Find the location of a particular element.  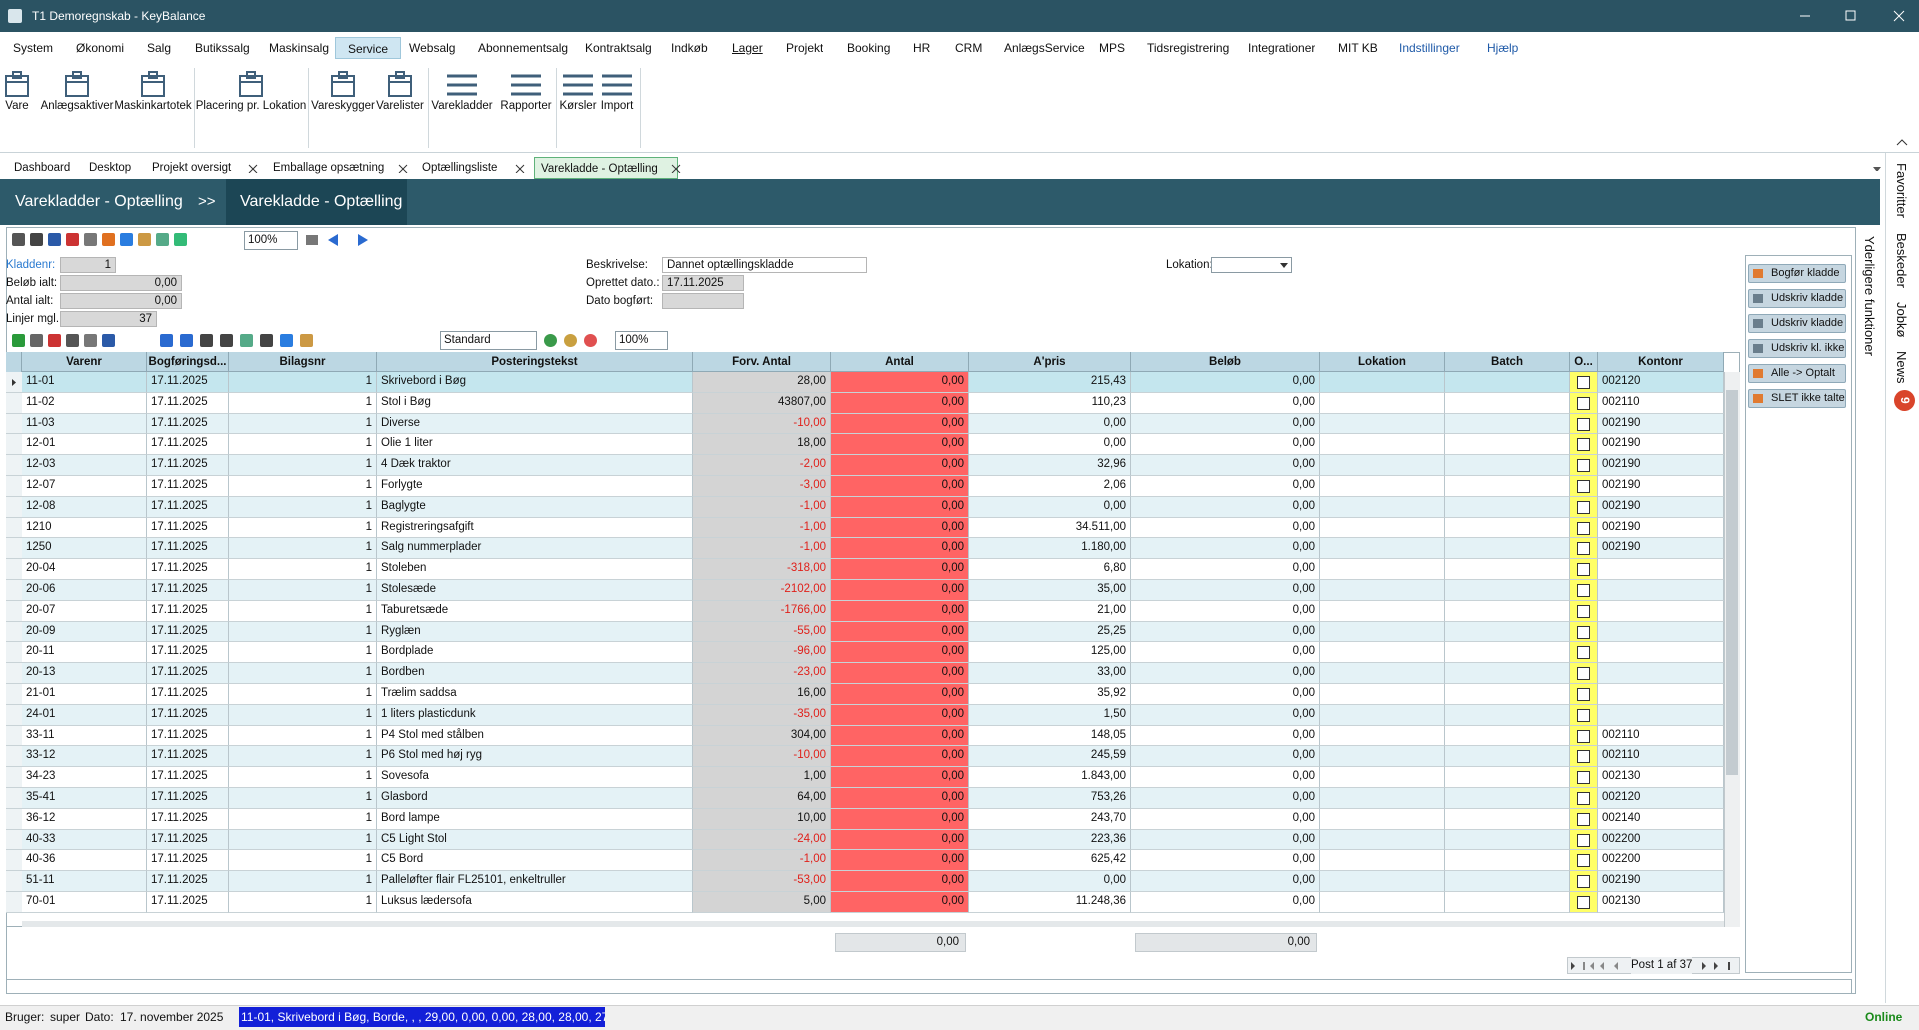

table-cell: Baglygte is located at coordinates (535, 507).